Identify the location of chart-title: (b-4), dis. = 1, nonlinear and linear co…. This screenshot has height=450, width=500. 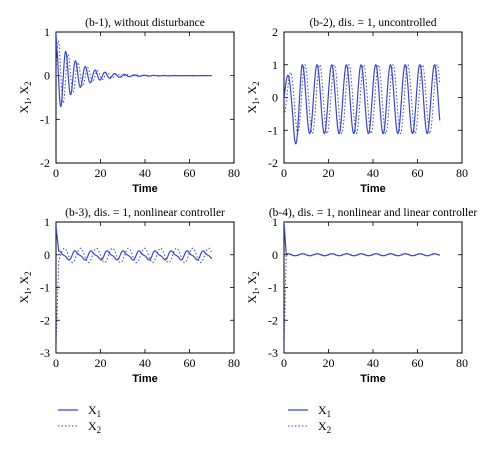
(373, 213).